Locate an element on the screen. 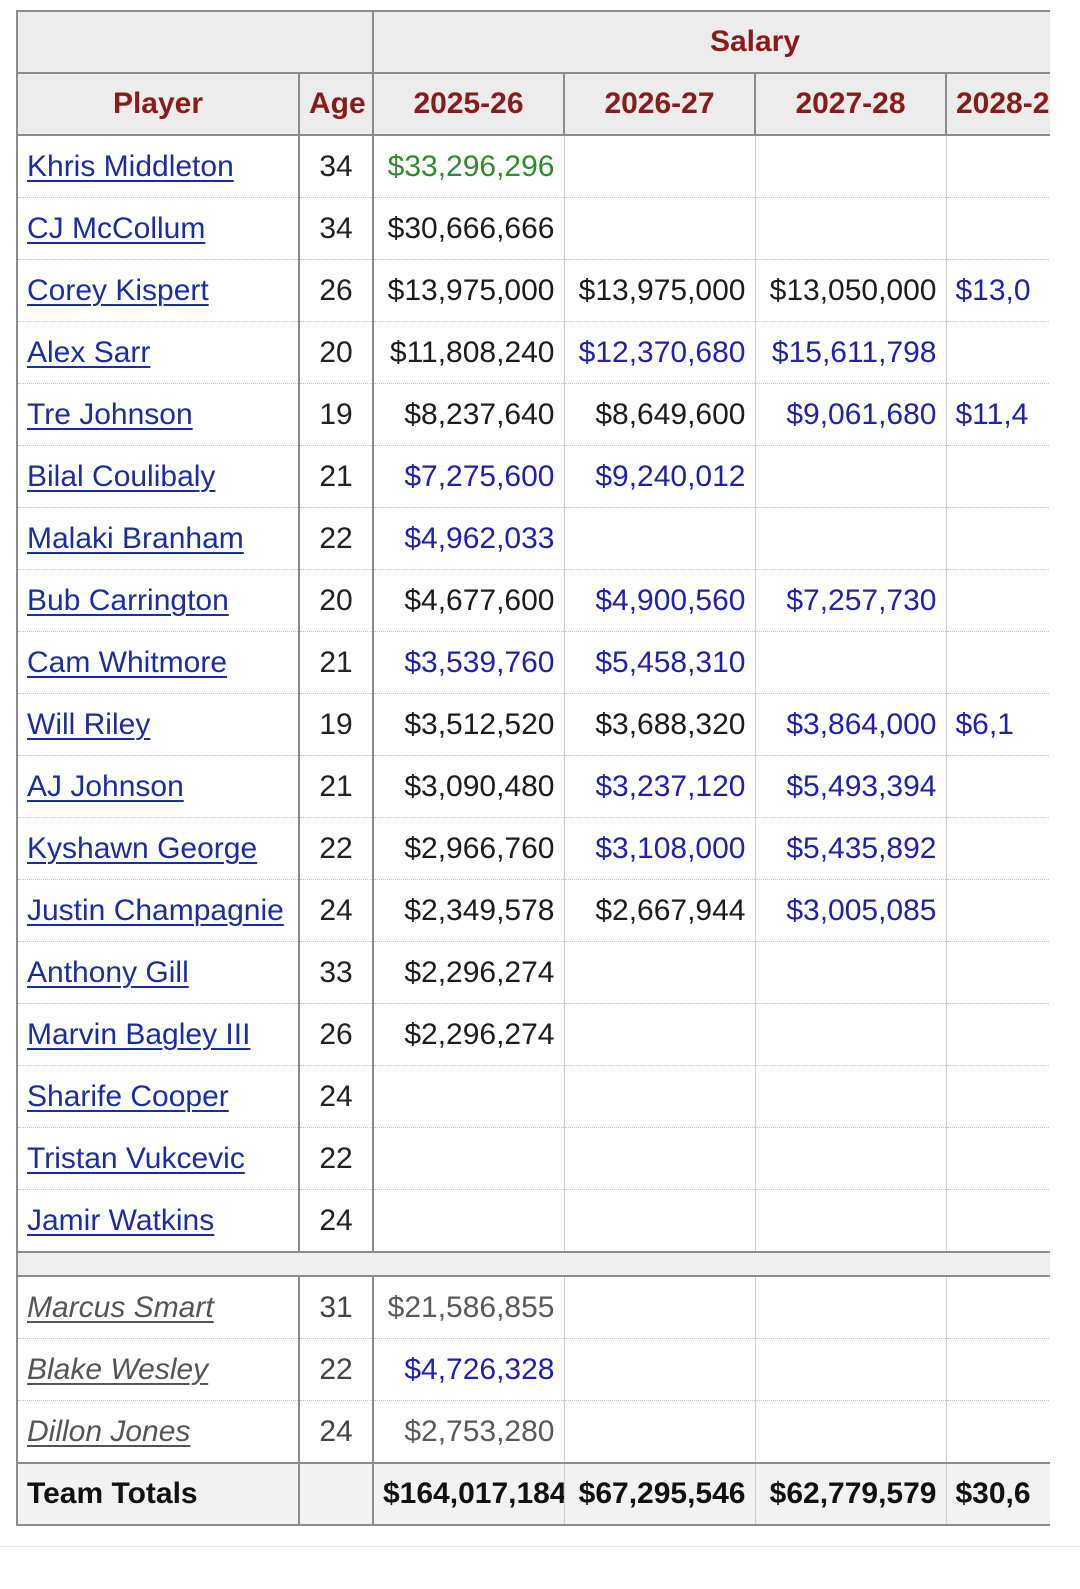  player-name-link: CJ McCollum is located at coordinates (116, 228).